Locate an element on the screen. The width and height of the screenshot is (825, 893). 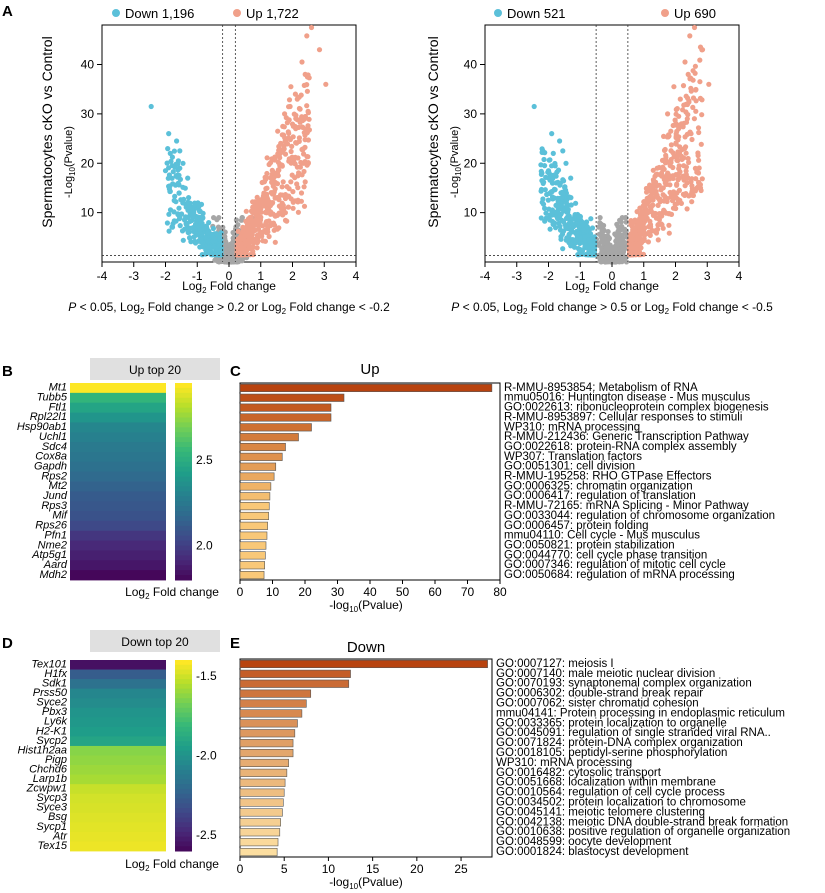
x-tick-label: 40 is located at coordinates (370, 592).